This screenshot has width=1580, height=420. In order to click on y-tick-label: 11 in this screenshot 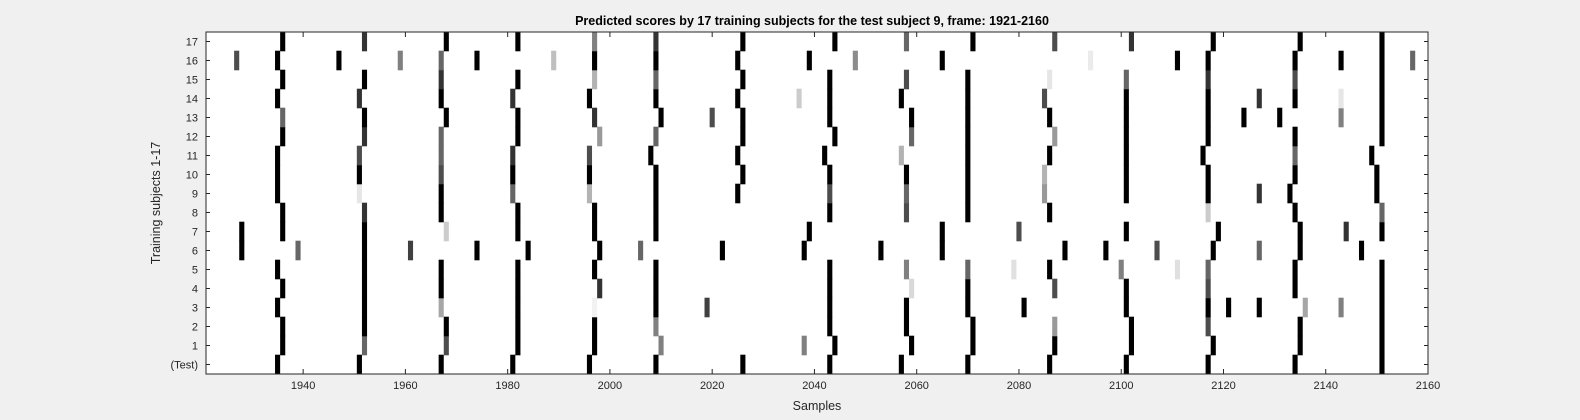, I will do `click(192, 157)`.